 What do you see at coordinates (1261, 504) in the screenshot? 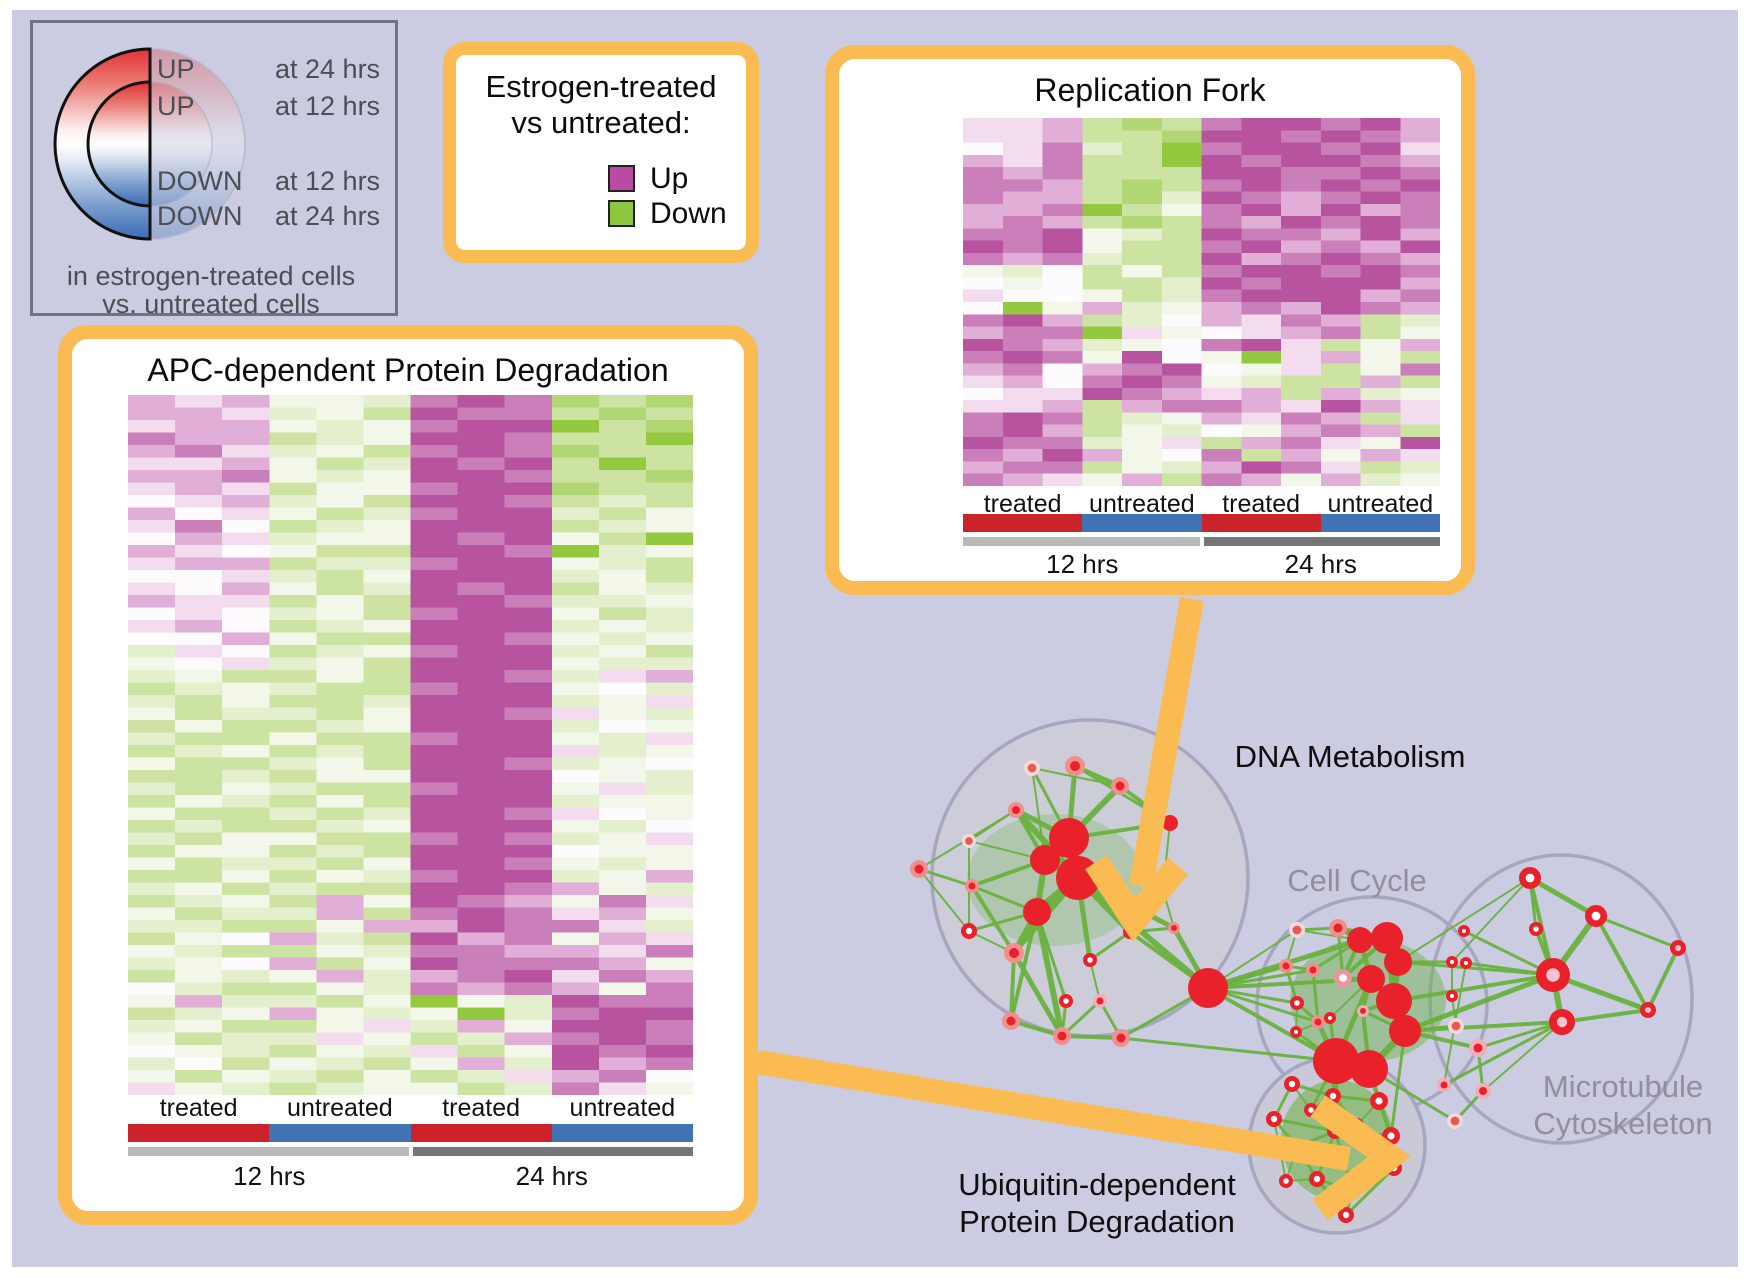
I see `rep-group-treated-24: treated` at bounding box center [1261, 504].